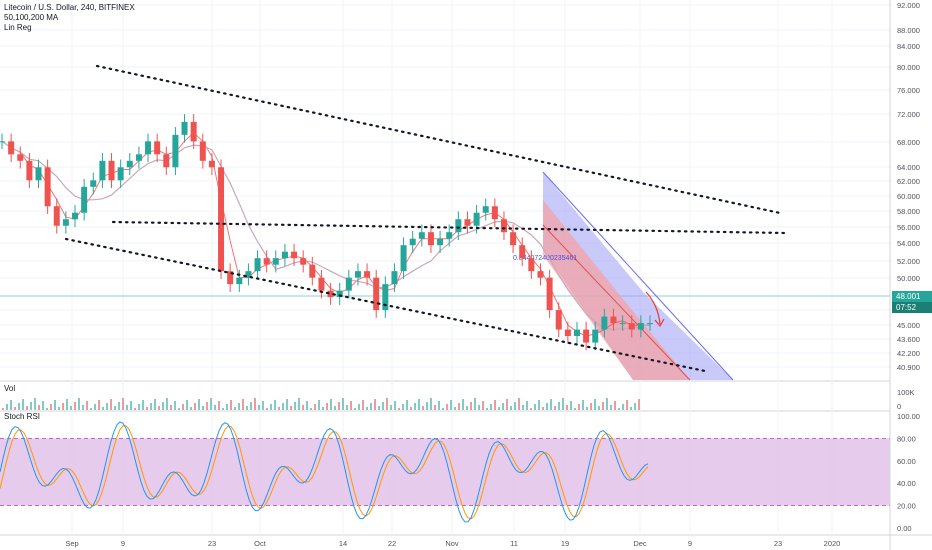 The image size is (932, 550). I want to click on time-tick-label: 9, so click(123, 543).